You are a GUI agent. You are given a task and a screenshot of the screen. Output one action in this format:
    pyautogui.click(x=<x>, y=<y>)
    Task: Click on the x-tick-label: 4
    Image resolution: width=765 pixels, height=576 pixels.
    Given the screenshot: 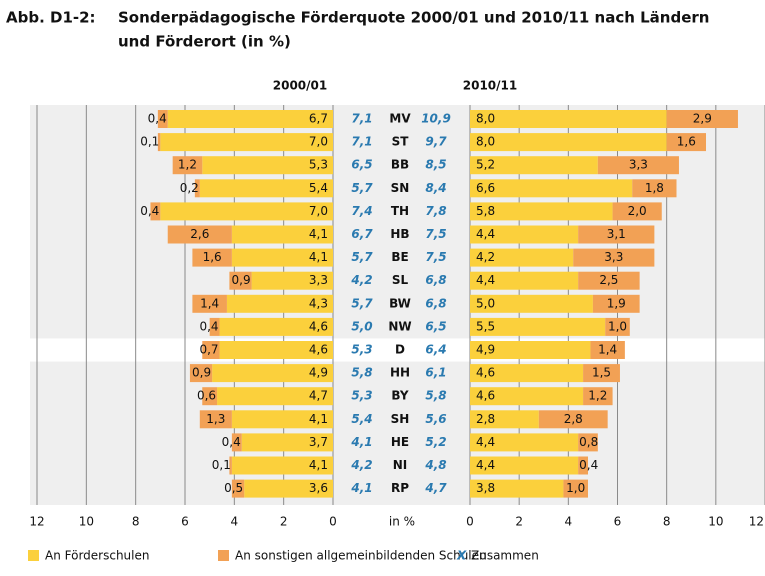 What is the action you would take?
    pyautogui.click(x=569, y=522)
    